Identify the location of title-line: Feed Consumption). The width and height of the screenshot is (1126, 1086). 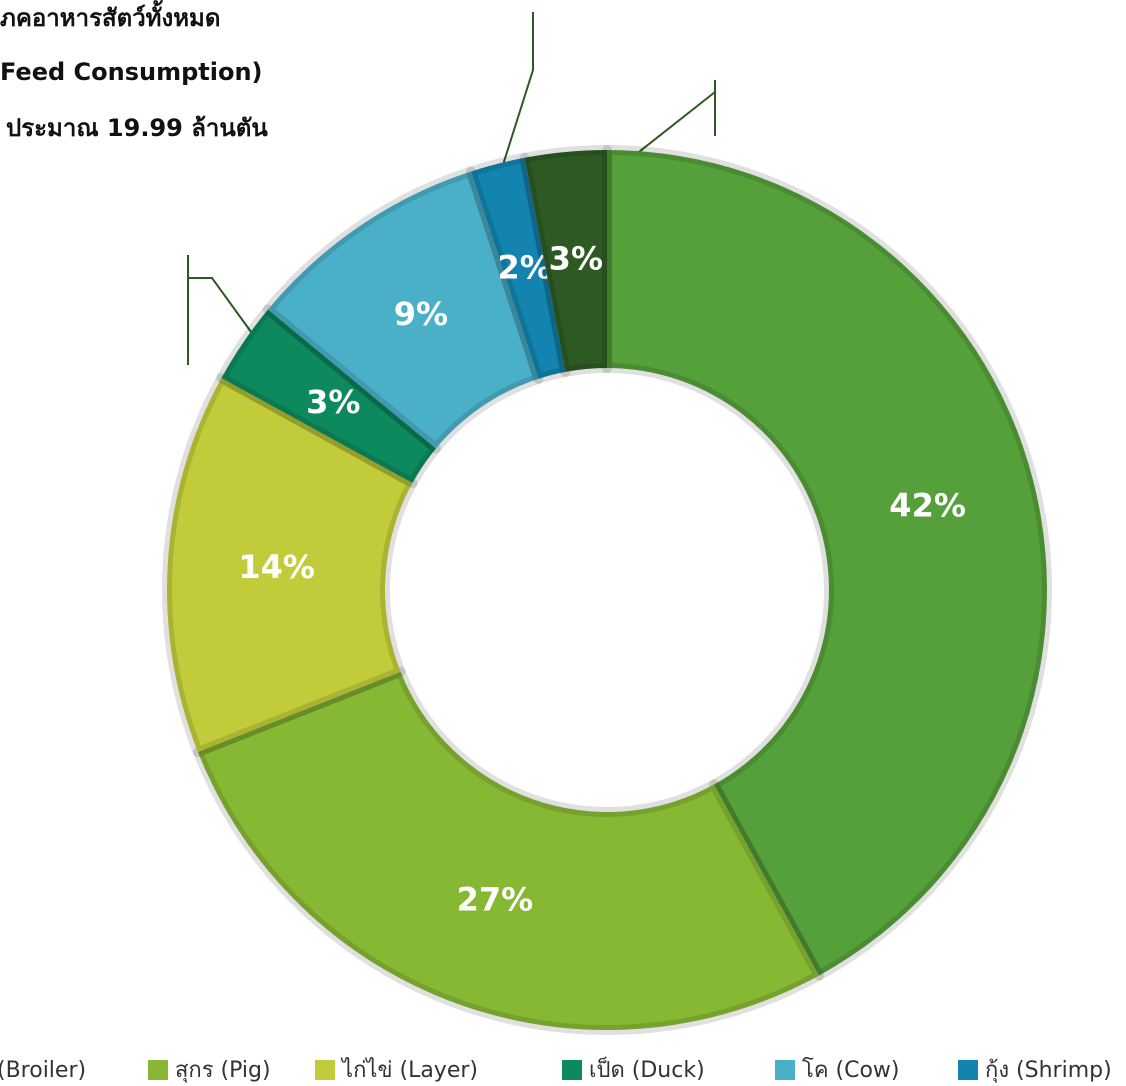
(131, 72).